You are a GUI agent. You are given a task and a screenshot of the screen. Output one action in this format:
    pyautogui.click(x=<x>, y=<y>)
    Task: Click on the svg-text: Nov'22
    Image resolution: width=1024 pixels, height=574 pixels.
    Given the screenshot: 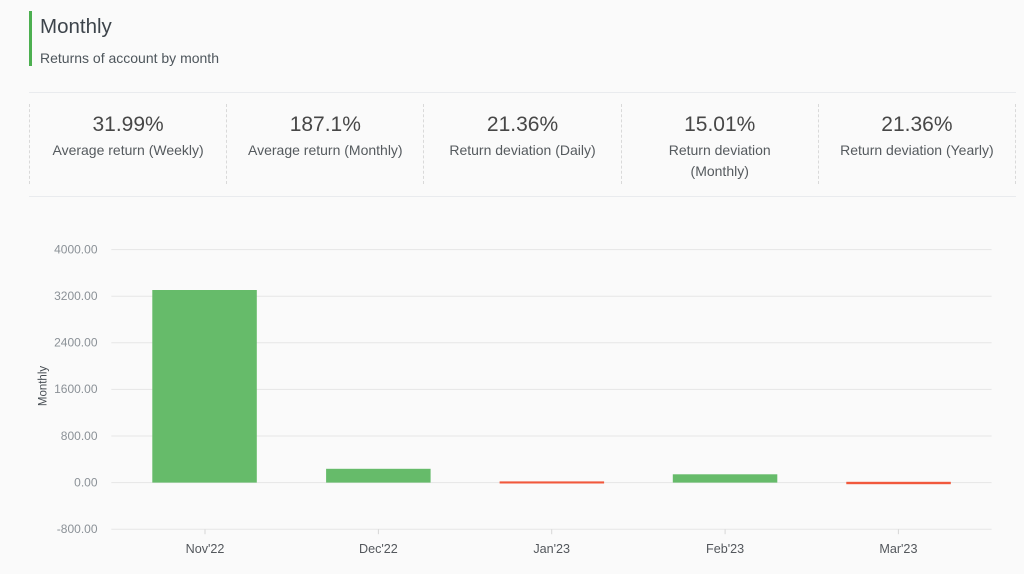 What is the action you would take?
    pyautogui.click(x=205, y=549)
    